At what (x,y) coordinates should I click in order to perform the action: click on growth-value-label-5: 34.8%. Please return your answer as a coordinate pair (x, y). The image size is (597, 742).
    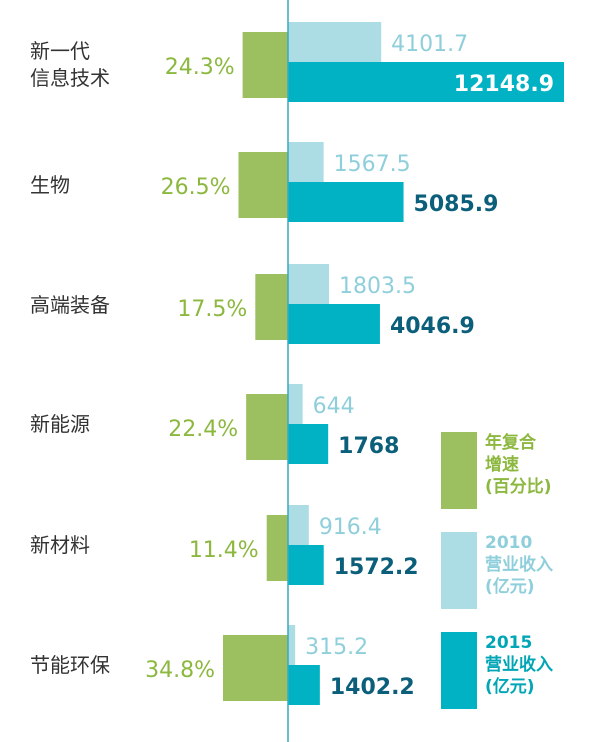
    Looking at the image, I should click on (180, 670).